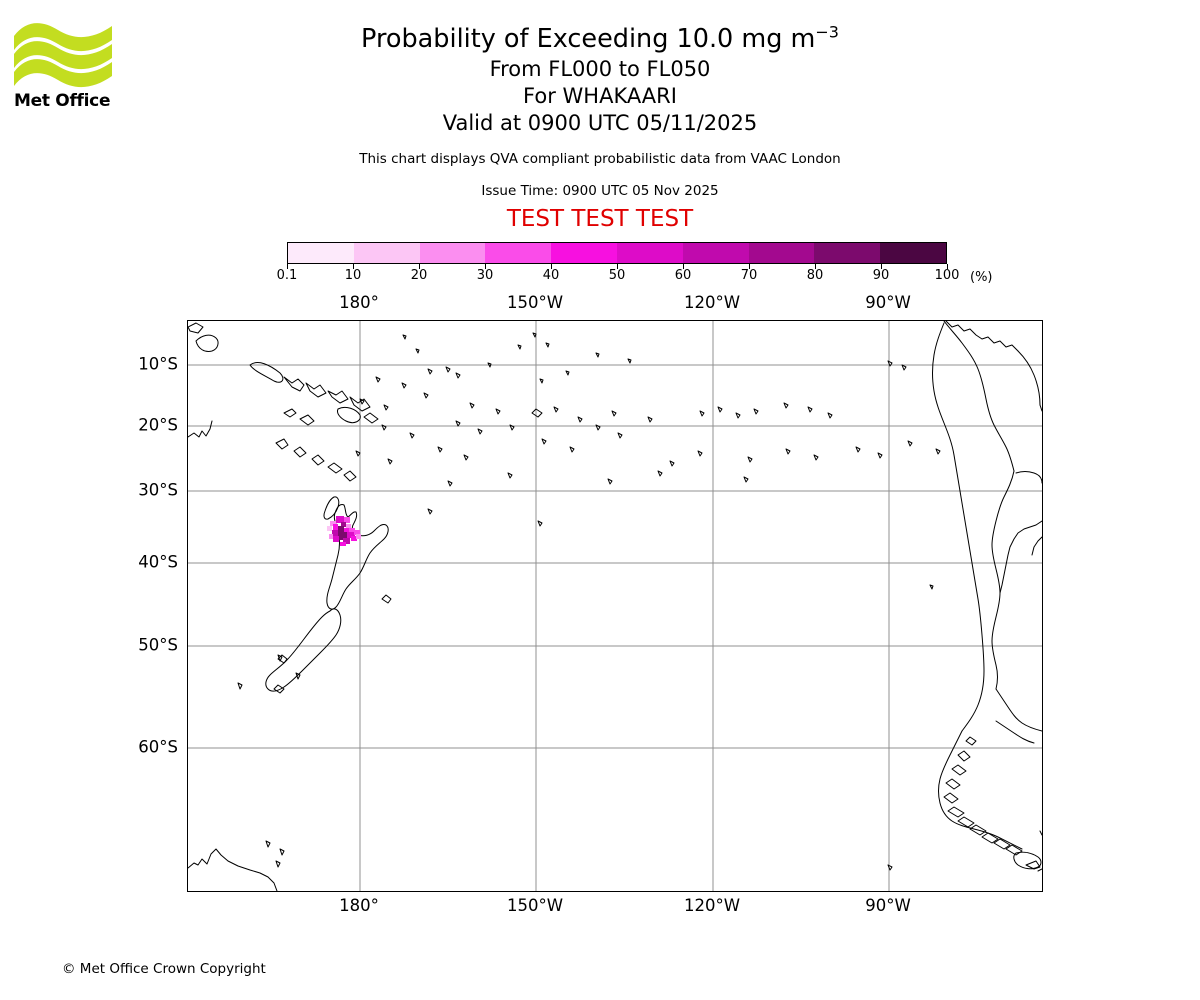  What do you see at coordinates (353, 275) in the screenshot?
I see `colorbar-ticklabel-1: 10` at bounding box center [353, 275].